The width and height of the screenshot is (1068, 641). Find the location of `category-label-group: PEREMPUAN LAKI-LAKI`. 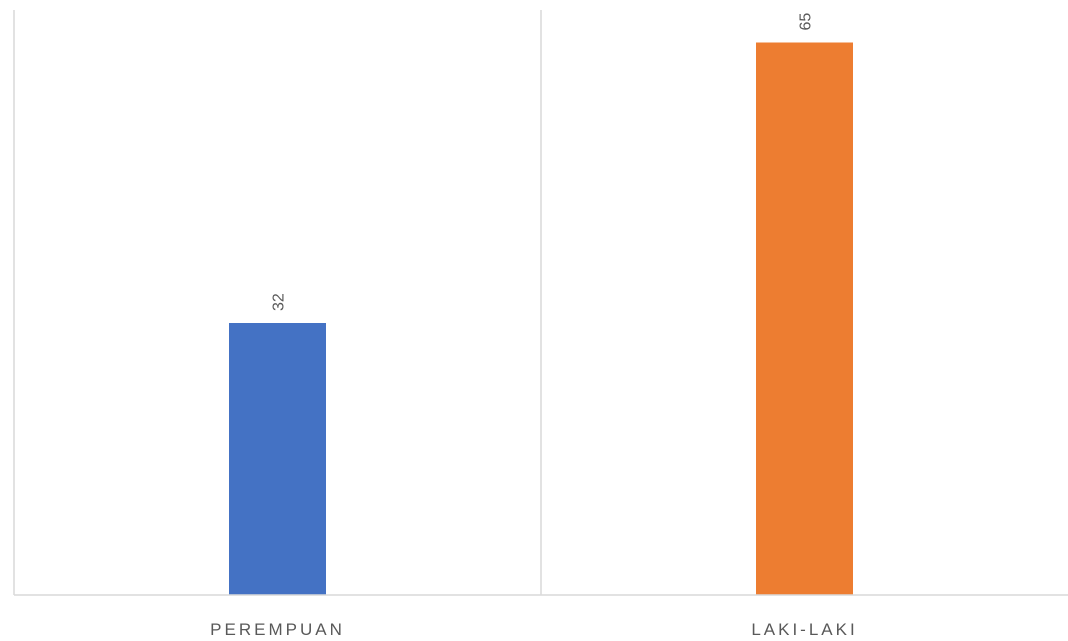

category-label-group: PEREMPUAN LAKI-LAKI is located at coordinates (533, 629).